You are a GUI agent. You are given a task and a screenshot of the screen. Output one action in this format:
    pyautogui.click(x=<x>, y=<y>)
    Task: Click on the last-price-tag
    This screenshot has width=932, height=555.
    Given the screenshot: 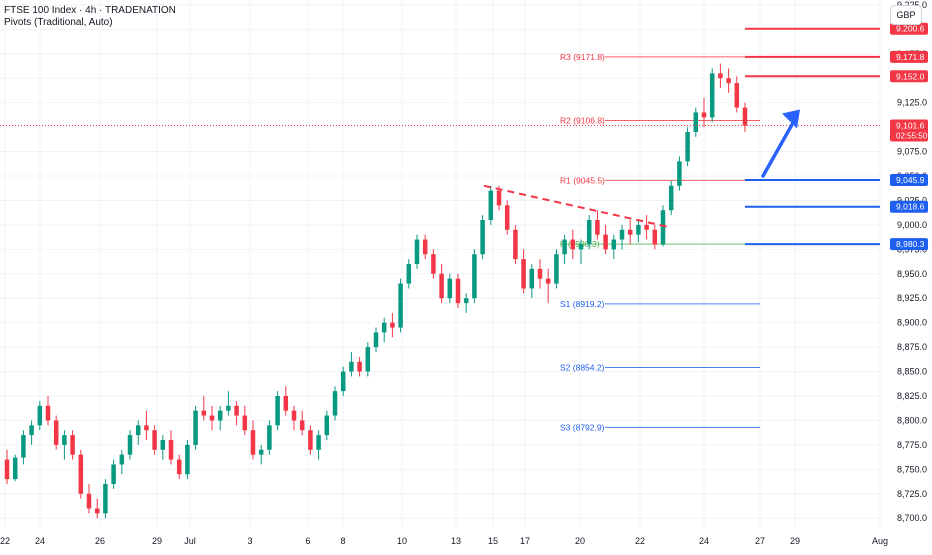 What is the action you would take?
    pyautogui.click(x=909, y=130)
    